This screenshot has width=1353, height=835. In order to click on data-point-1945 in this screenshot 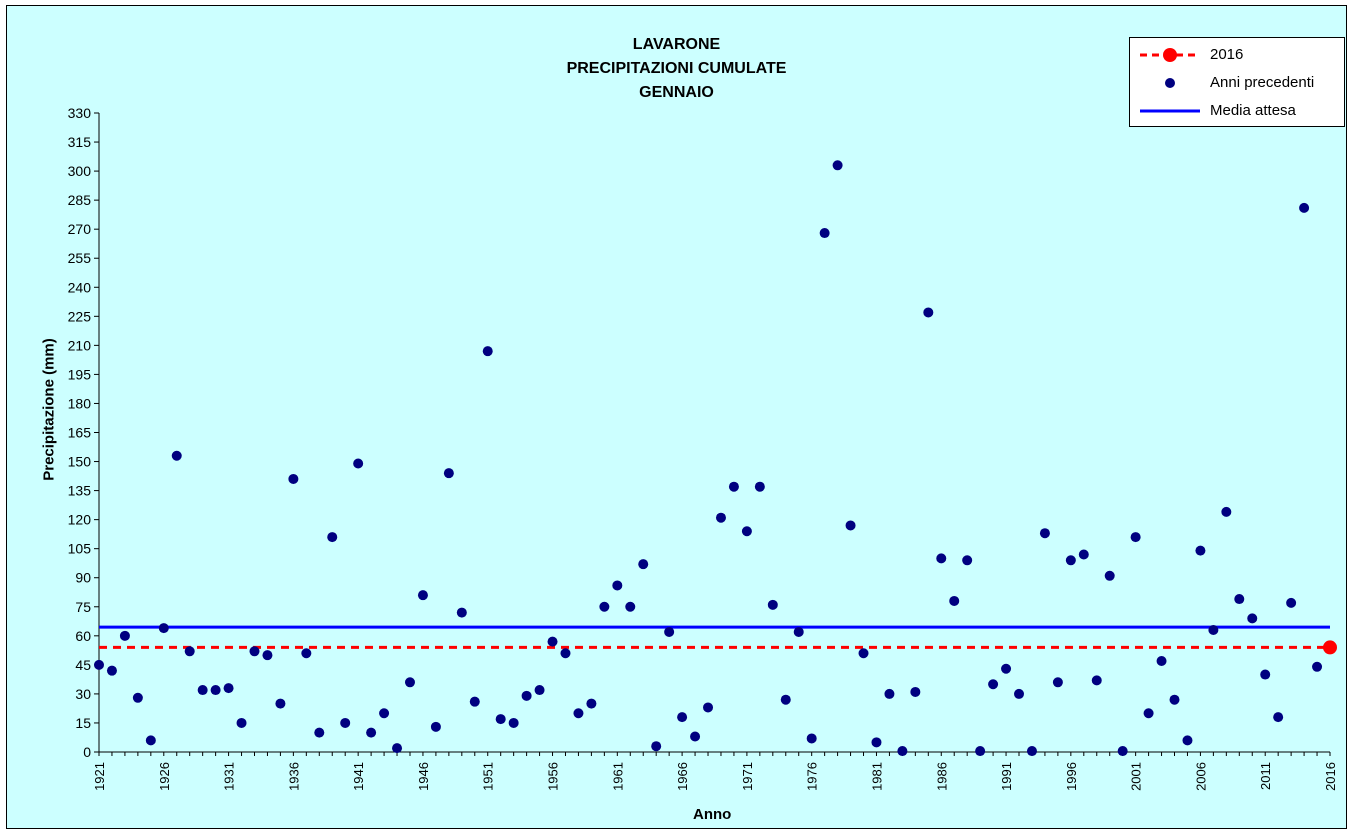, I will do `click(409, 682)`.